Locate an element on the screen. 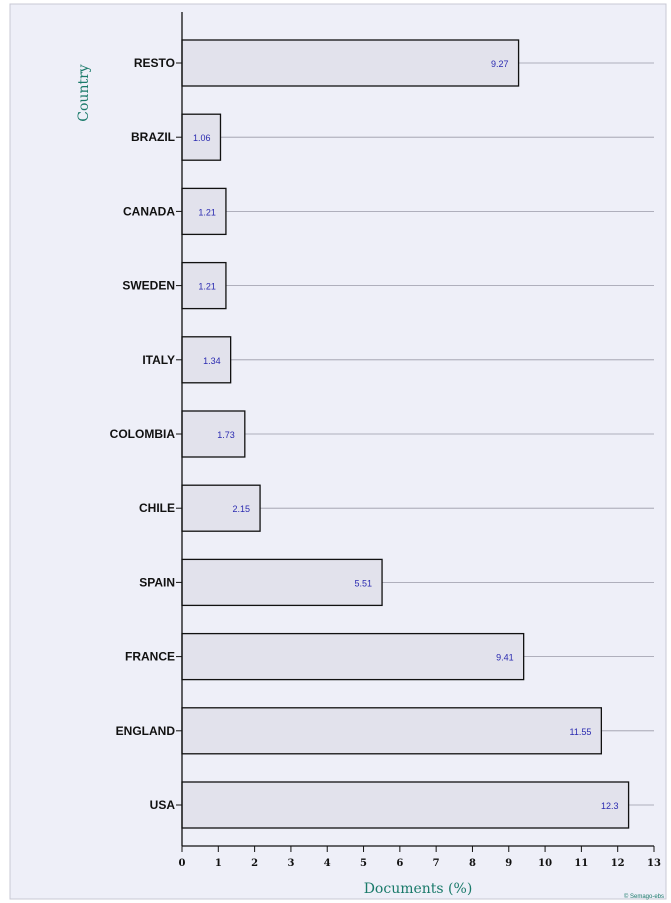 The width and height of the screenshot is (671, 903). category-label: COLOMBIA is located at coordinates (143, 434).